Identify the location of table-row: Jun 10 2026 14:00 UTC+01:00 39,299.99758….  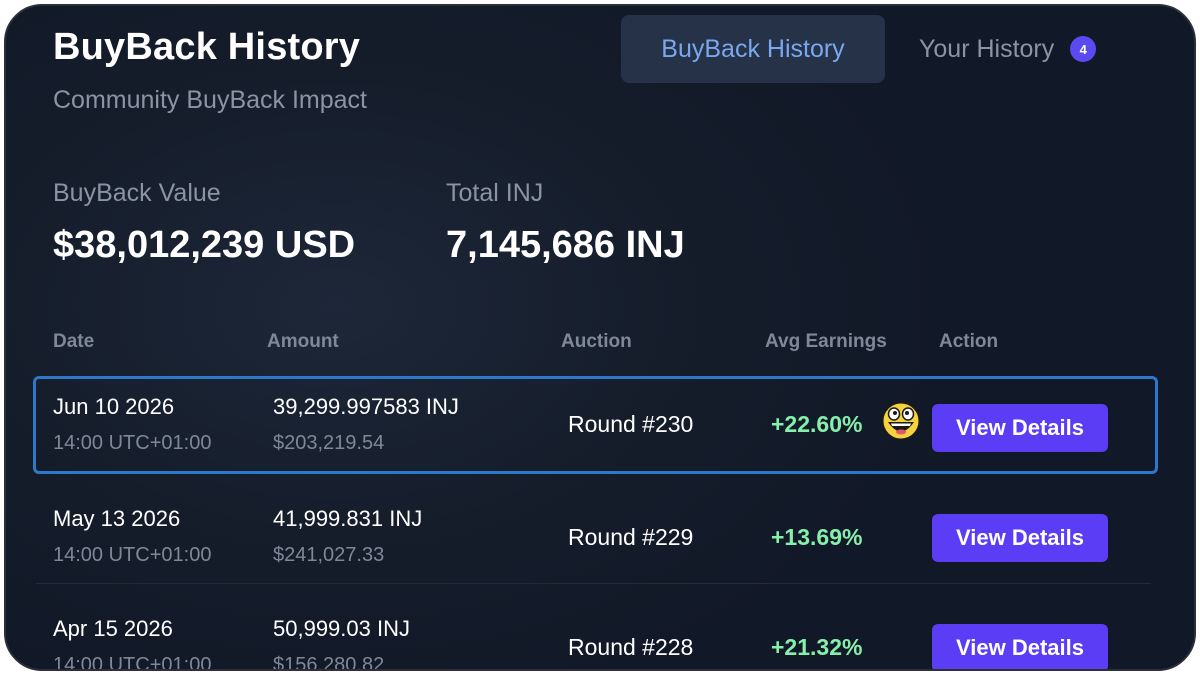
(593, 424).